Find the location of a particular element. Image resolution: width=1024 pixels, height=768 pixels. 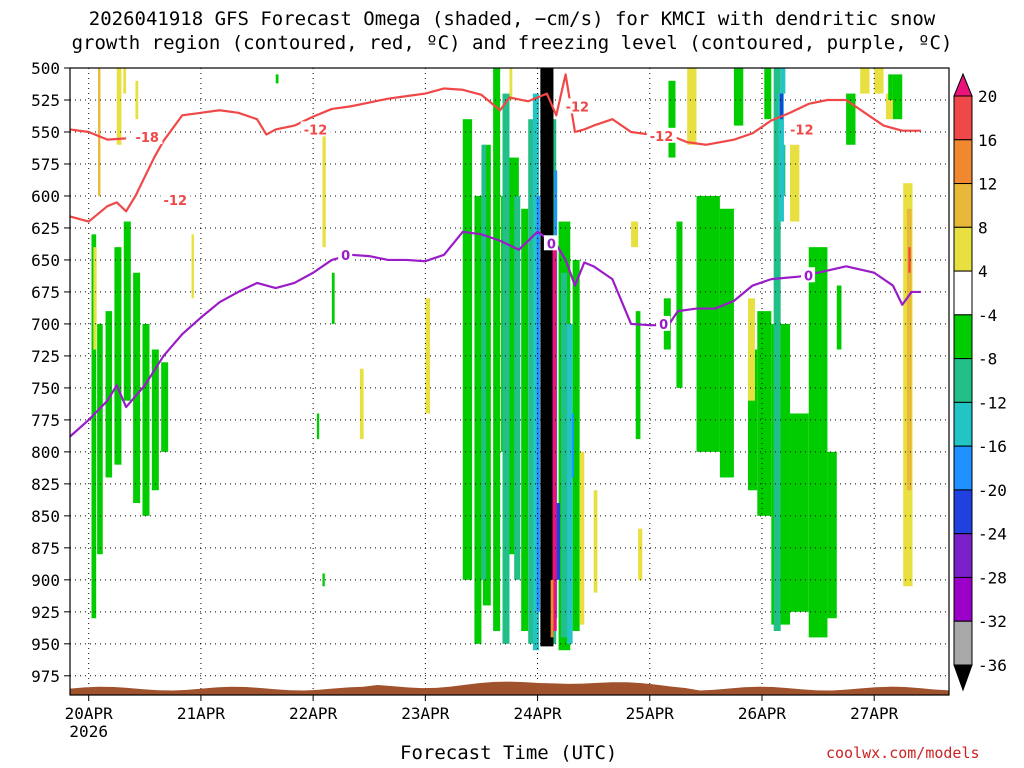

colorbar-tick-label: -8 is located at coordinates (987, 359).